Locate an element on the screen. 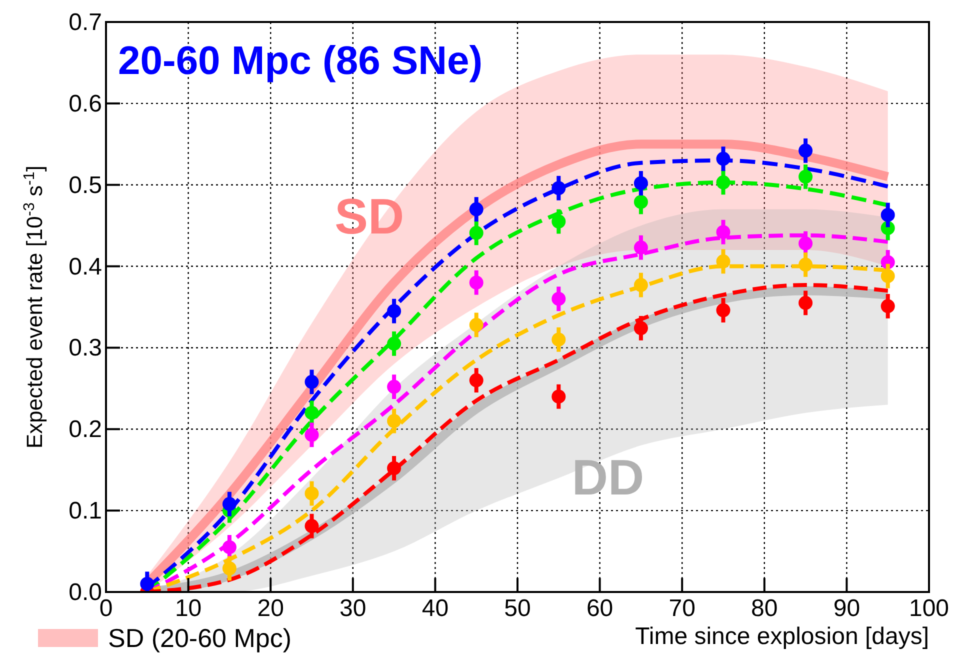  x-tick-label: 60 is located at coordinates (600, 608).